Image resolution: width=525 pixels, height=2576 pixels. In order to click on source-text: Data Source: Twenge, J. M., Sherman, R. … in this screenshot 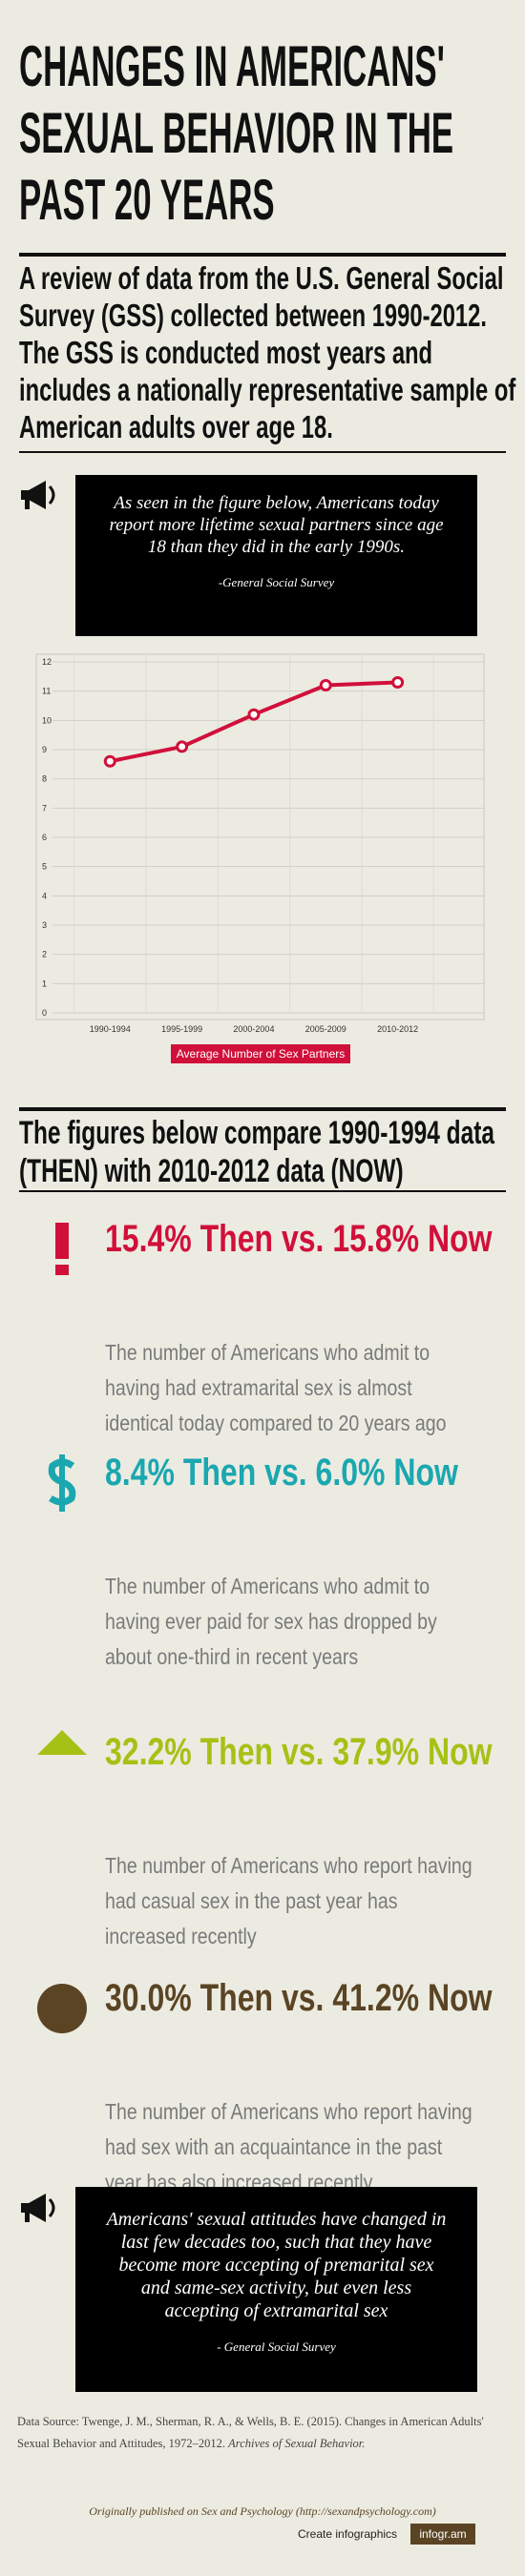, I will do `click(251, 2432)`.